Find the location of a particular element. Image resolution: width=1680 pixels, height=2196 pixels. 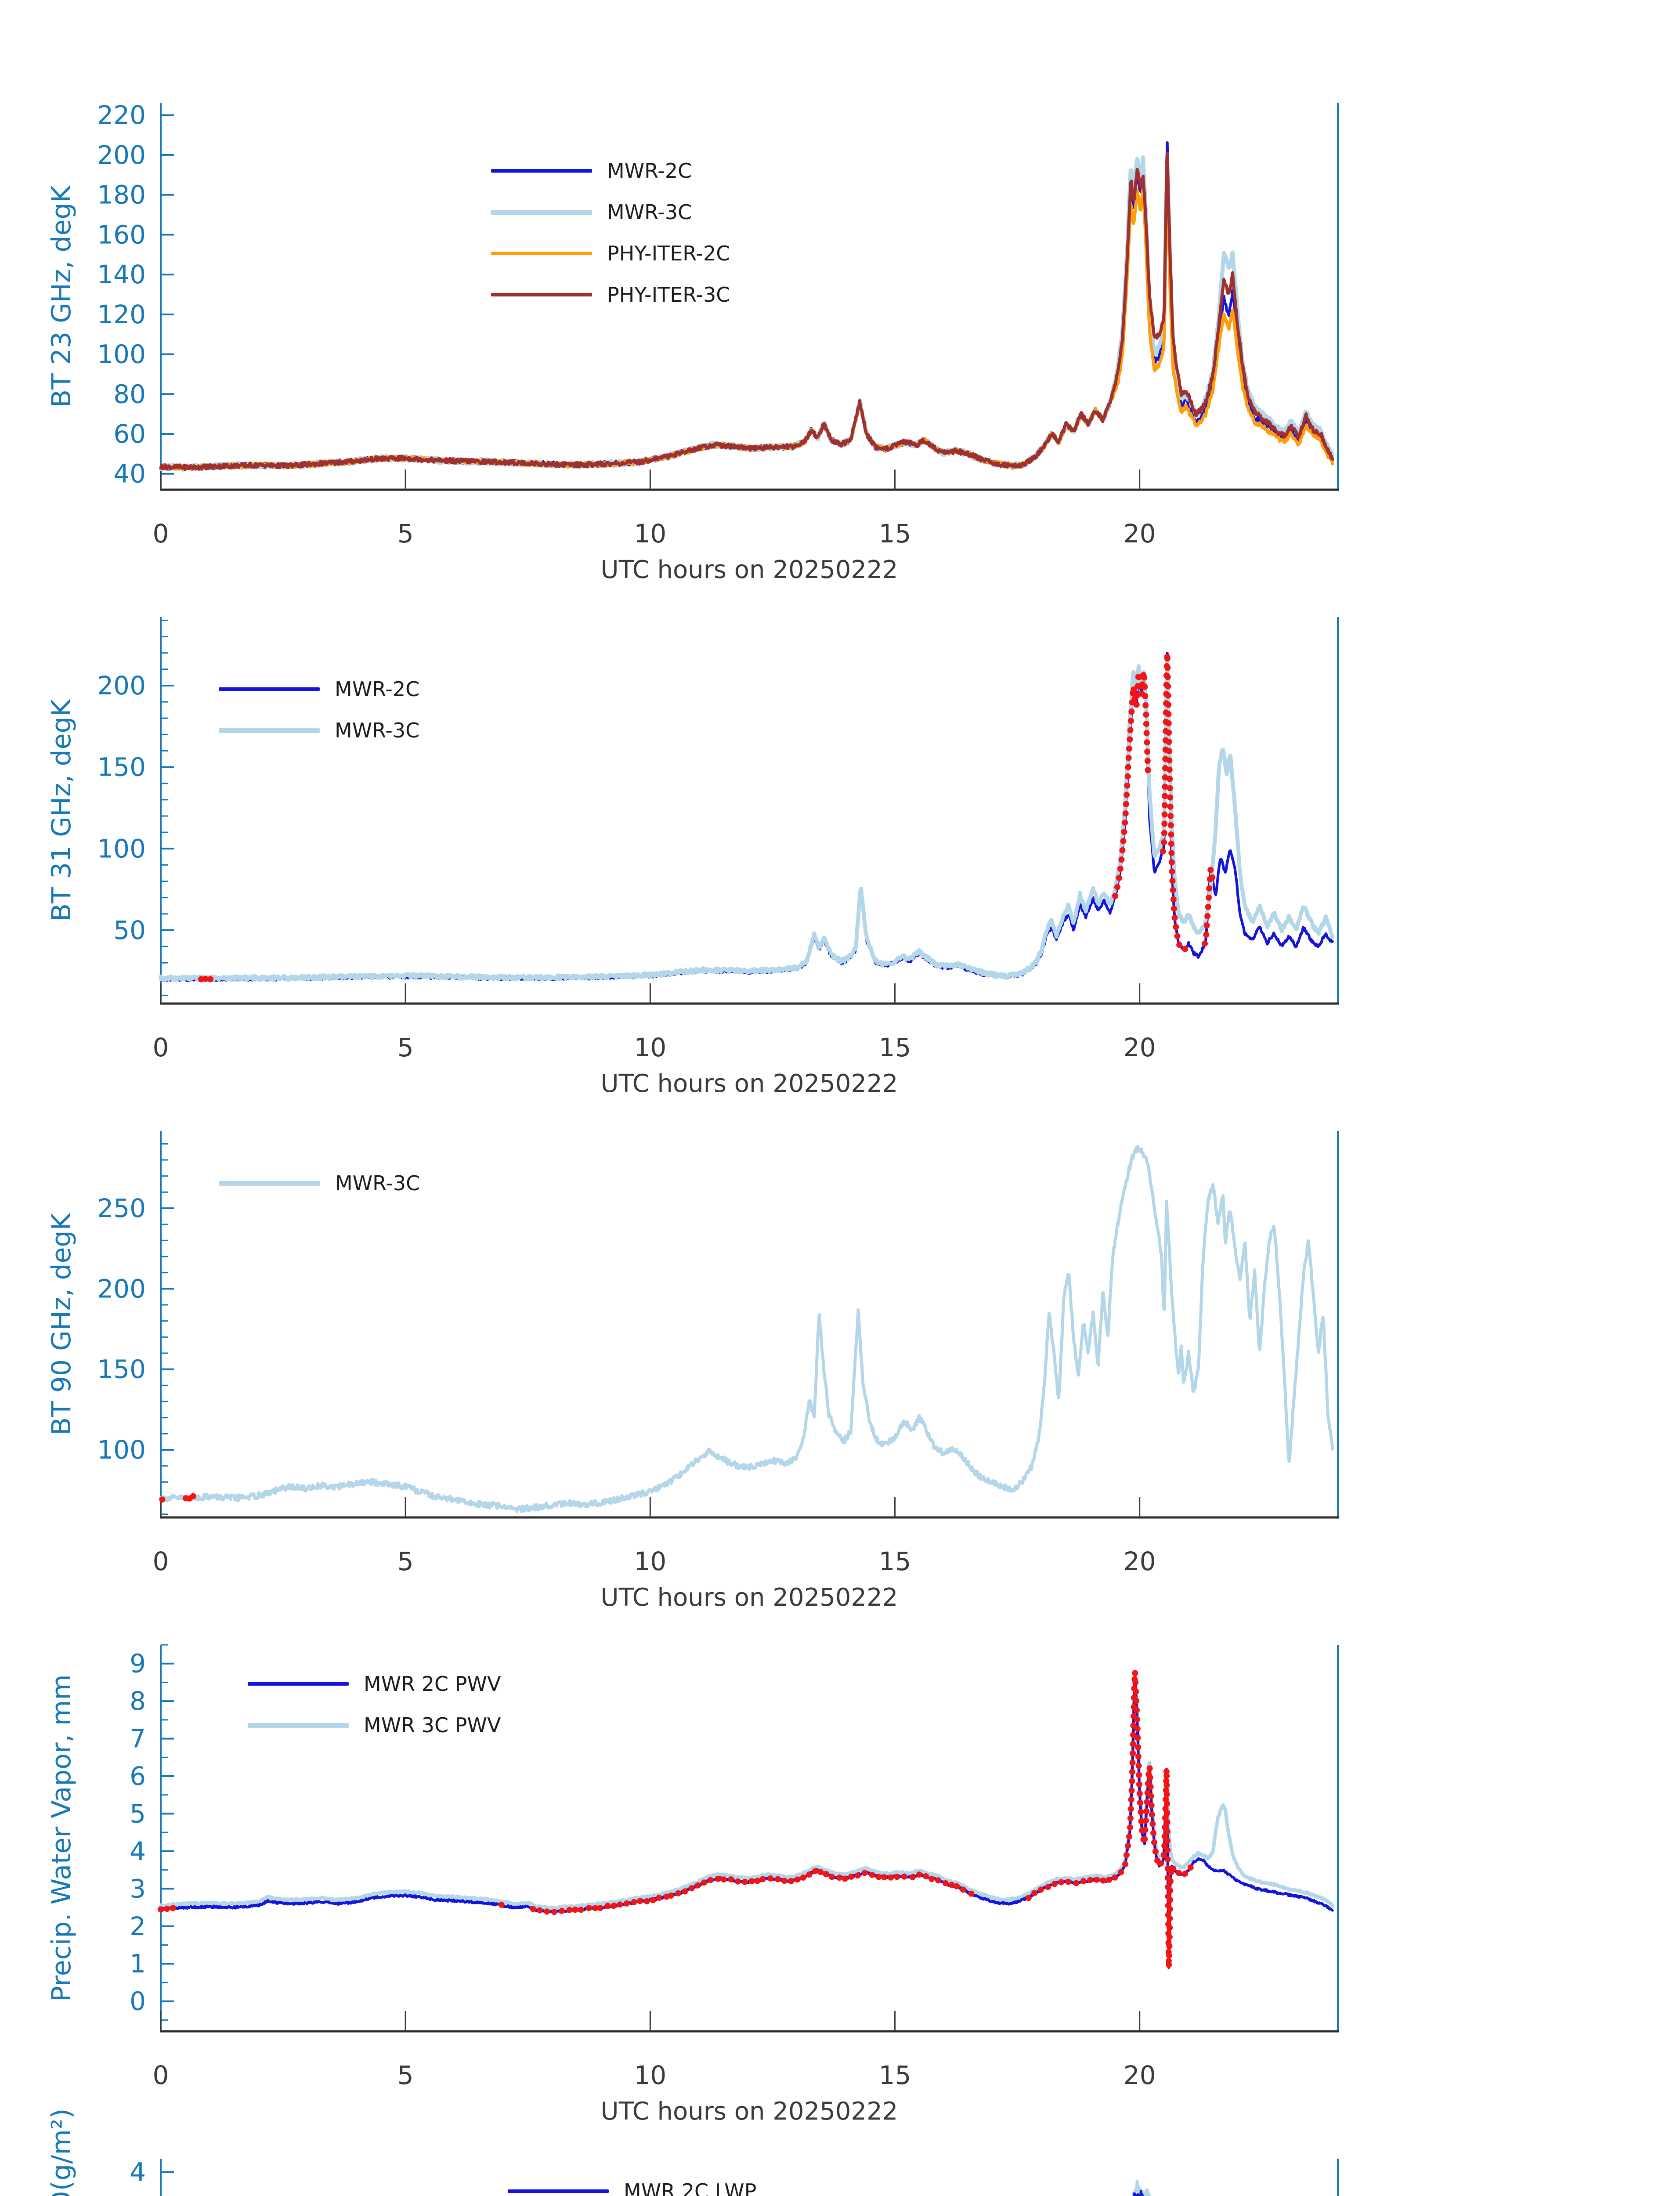

legend-bt90: MWR-3C is located at coordinates (319, 1191).